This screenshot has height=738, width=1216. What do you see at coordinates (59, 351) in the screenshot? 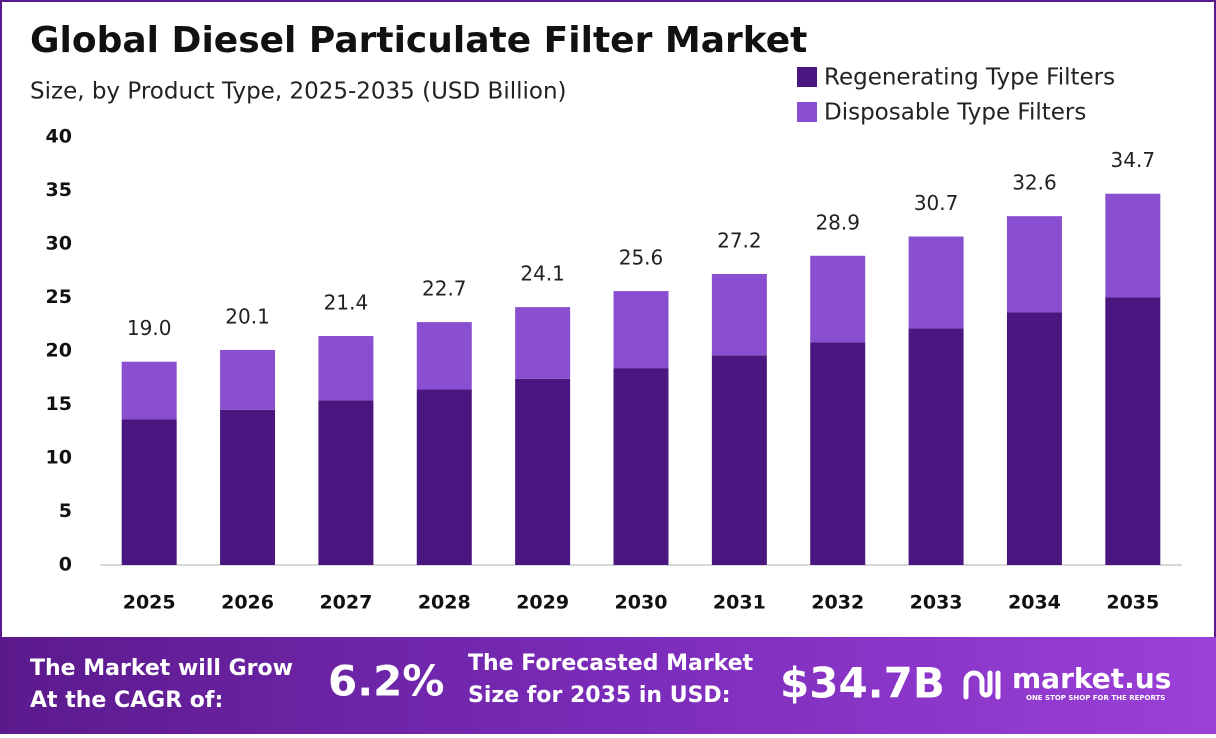
I see `y-tick-label: 20` at bounding box center [59, 351].